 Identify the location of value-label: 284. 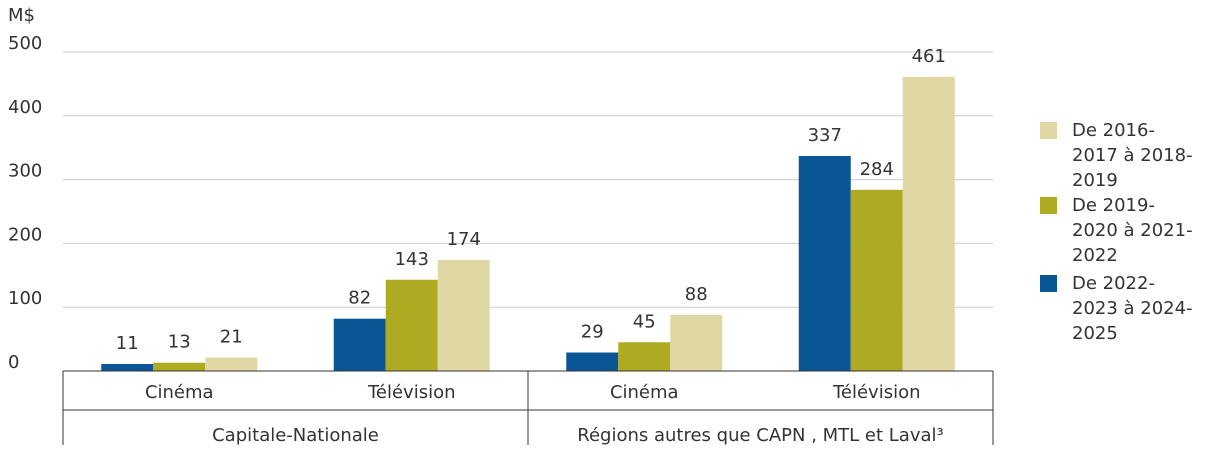
(877, 169).